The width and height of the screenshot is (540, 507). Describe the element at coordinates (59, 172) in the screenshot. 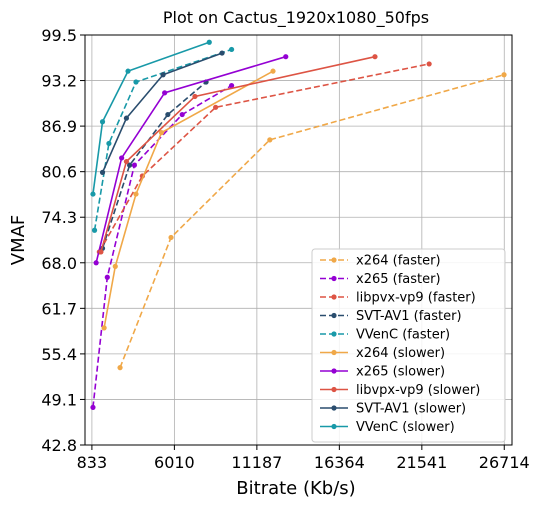

I see `y-tick-label: 80.6` at that location.